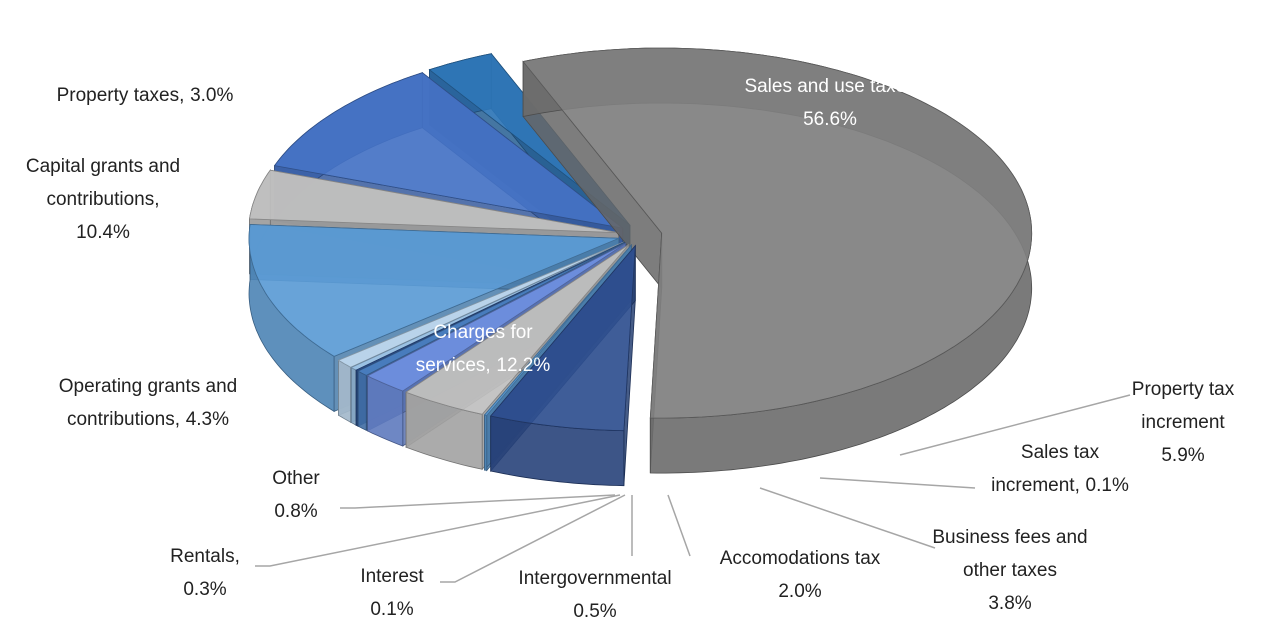 The height and width of the screenshot is (621, 1287). What do you see at coordinates (205, 589) in the screenshot?
I see `value-label: 0.3%` at bounding box center [205, 589].